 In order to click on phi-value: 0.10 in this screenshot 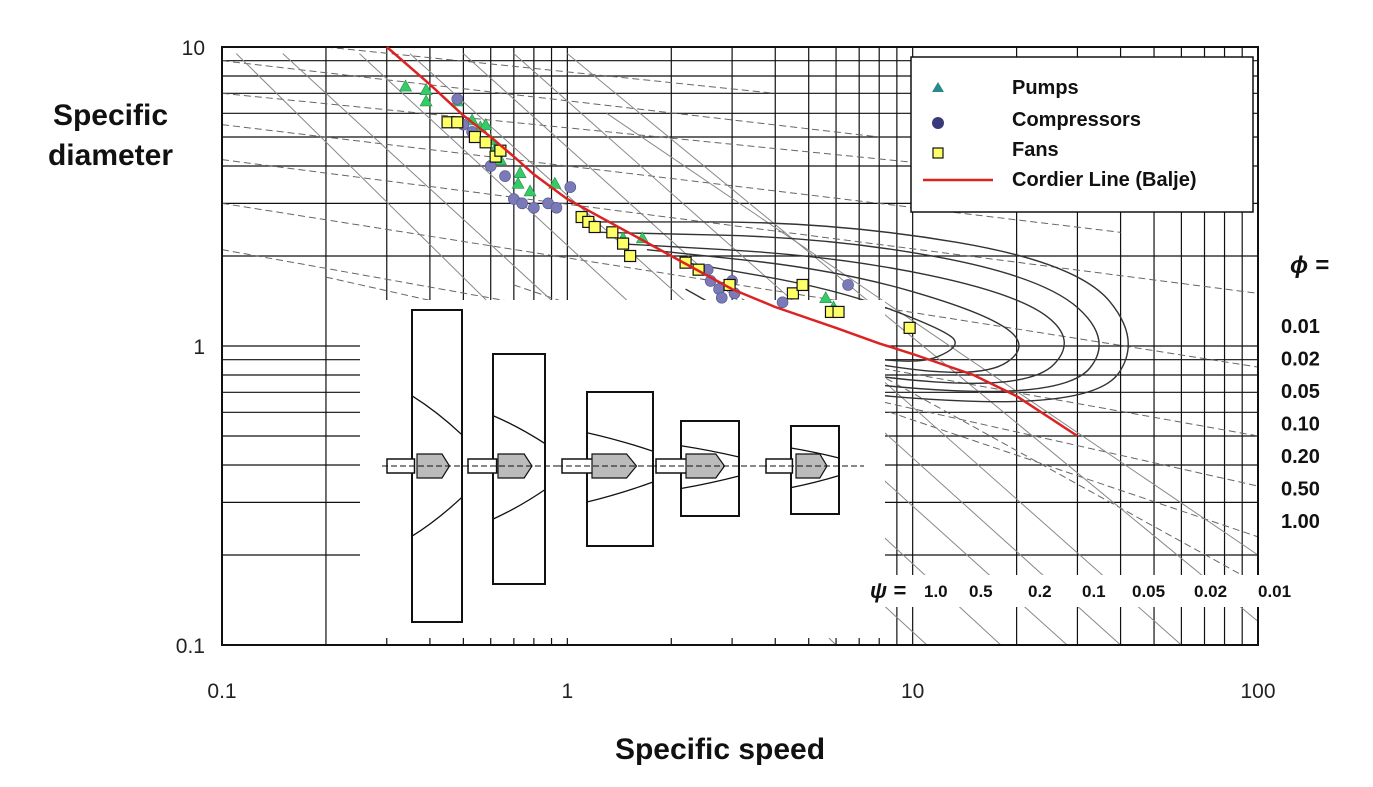, I will do `click(1300, 425)`.